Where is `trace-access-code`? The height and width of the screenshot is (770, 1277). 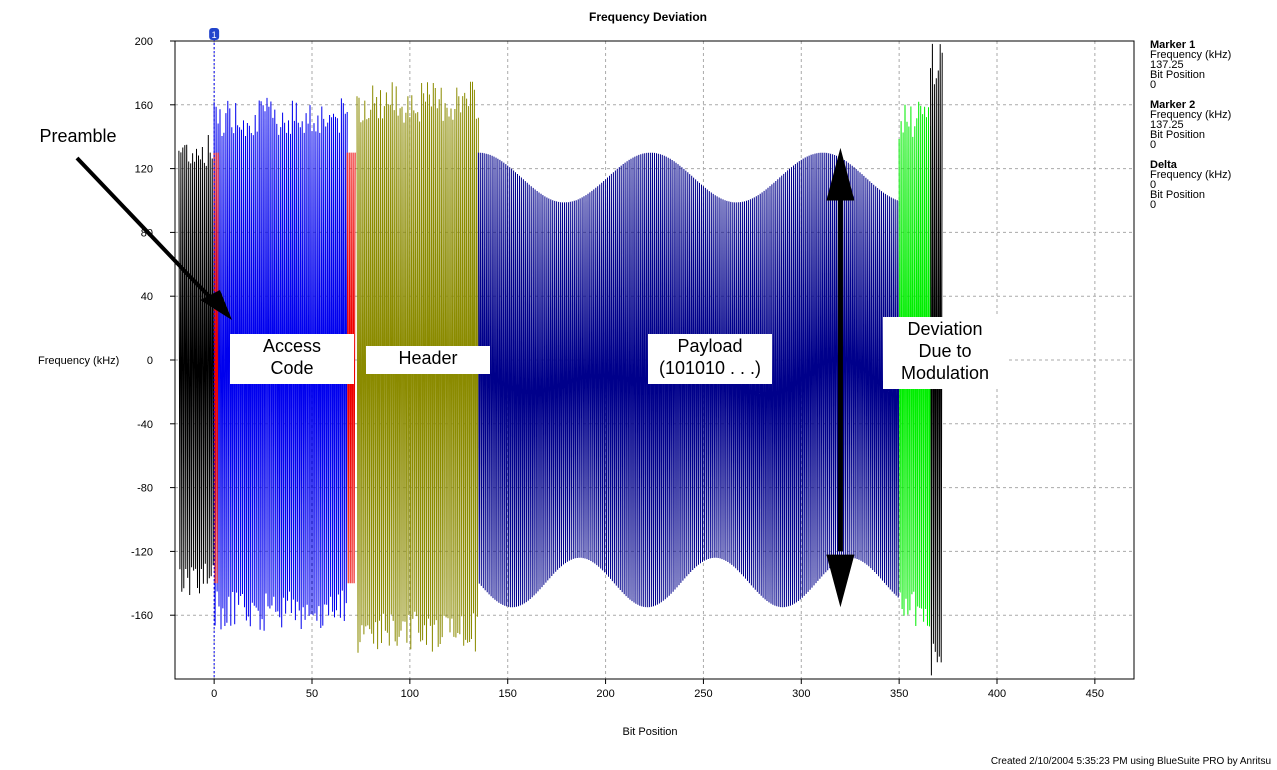 trace-access-code is located at coordinates (280, 364).